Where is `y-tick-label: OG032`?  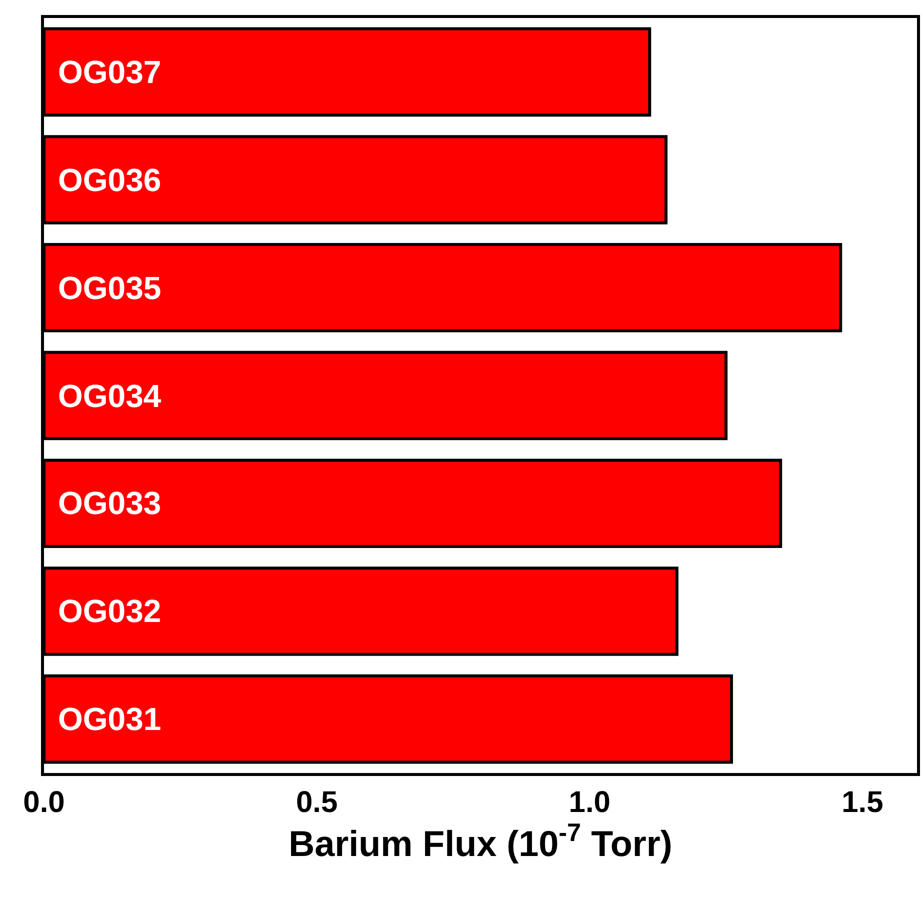
y-tick-label: OG032 is located at coordinates (110, 611).